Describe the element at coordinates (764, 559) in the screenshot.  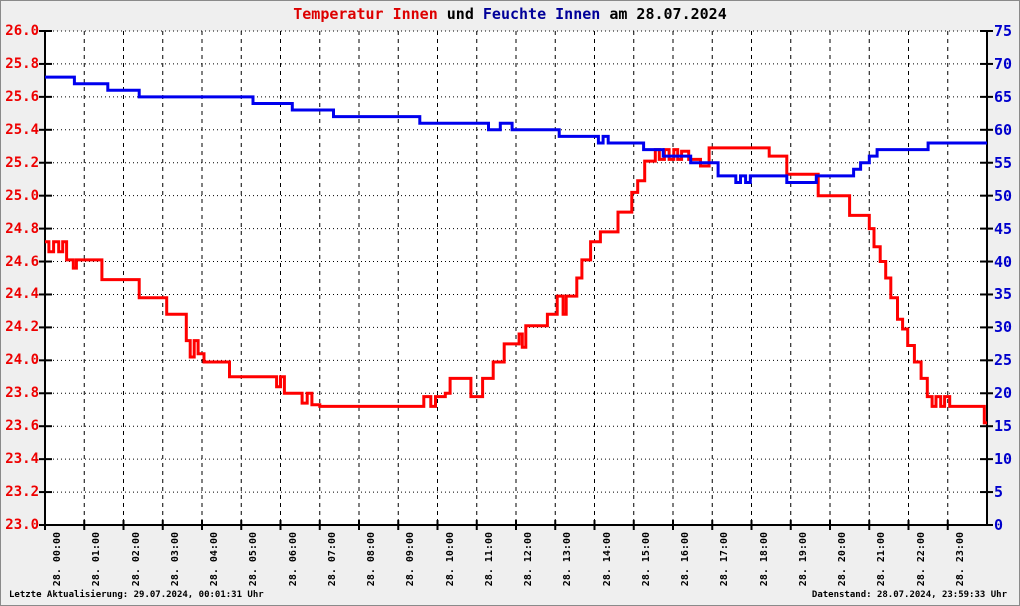
I see `x-tick-label: 28. 18:00` at that location.